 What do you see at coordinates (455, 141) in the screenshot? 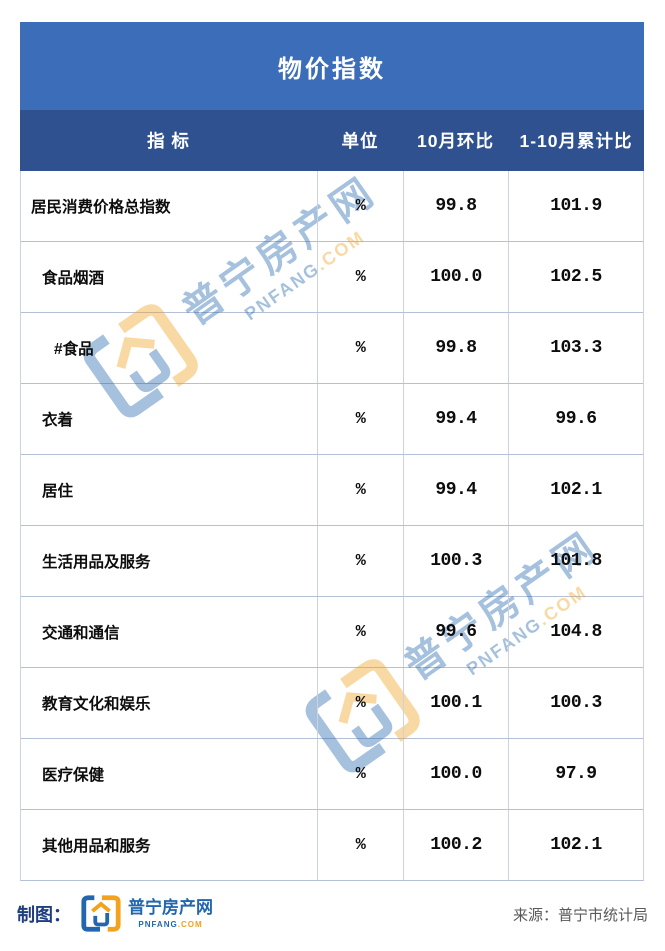
I see `column-header-mom: 10月环比` at bounding box center [455, 141].